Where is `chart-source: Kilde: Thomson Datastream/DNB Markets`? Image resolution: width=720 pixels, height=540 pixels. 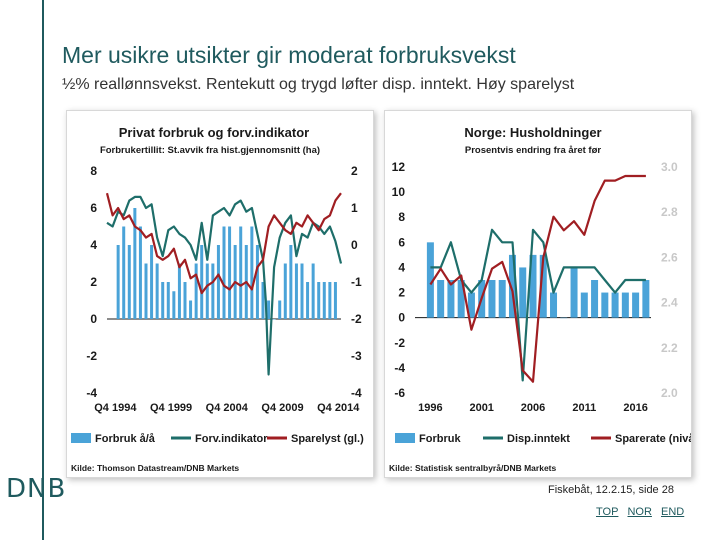
chart-source: Kilde: Thomson Datastream/DNB Markets is located at coordinates (155, 468).